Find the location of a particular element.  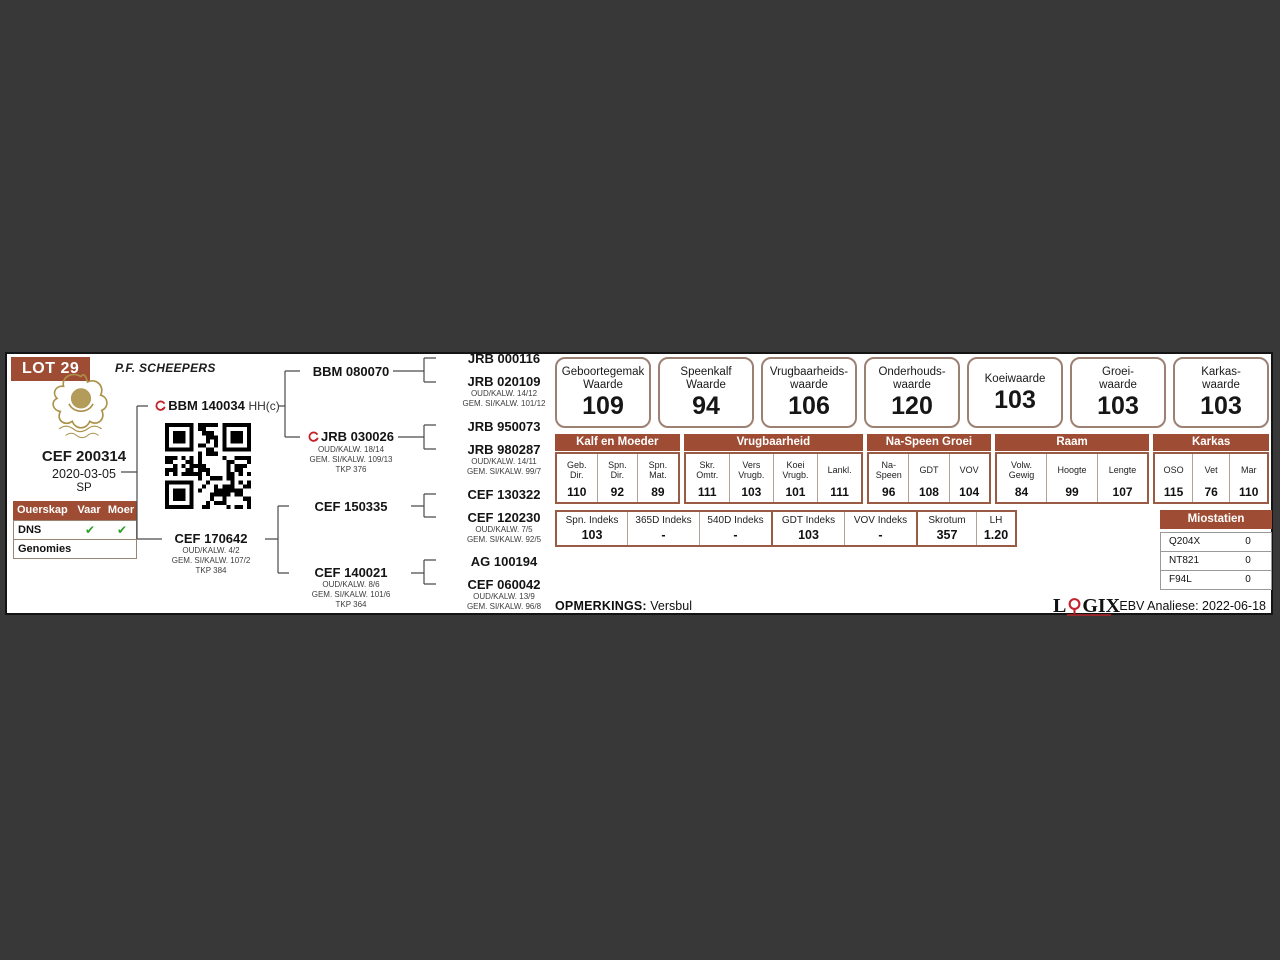

stat-cell: Hoogte 99 is located at coordinates (1071, 478).